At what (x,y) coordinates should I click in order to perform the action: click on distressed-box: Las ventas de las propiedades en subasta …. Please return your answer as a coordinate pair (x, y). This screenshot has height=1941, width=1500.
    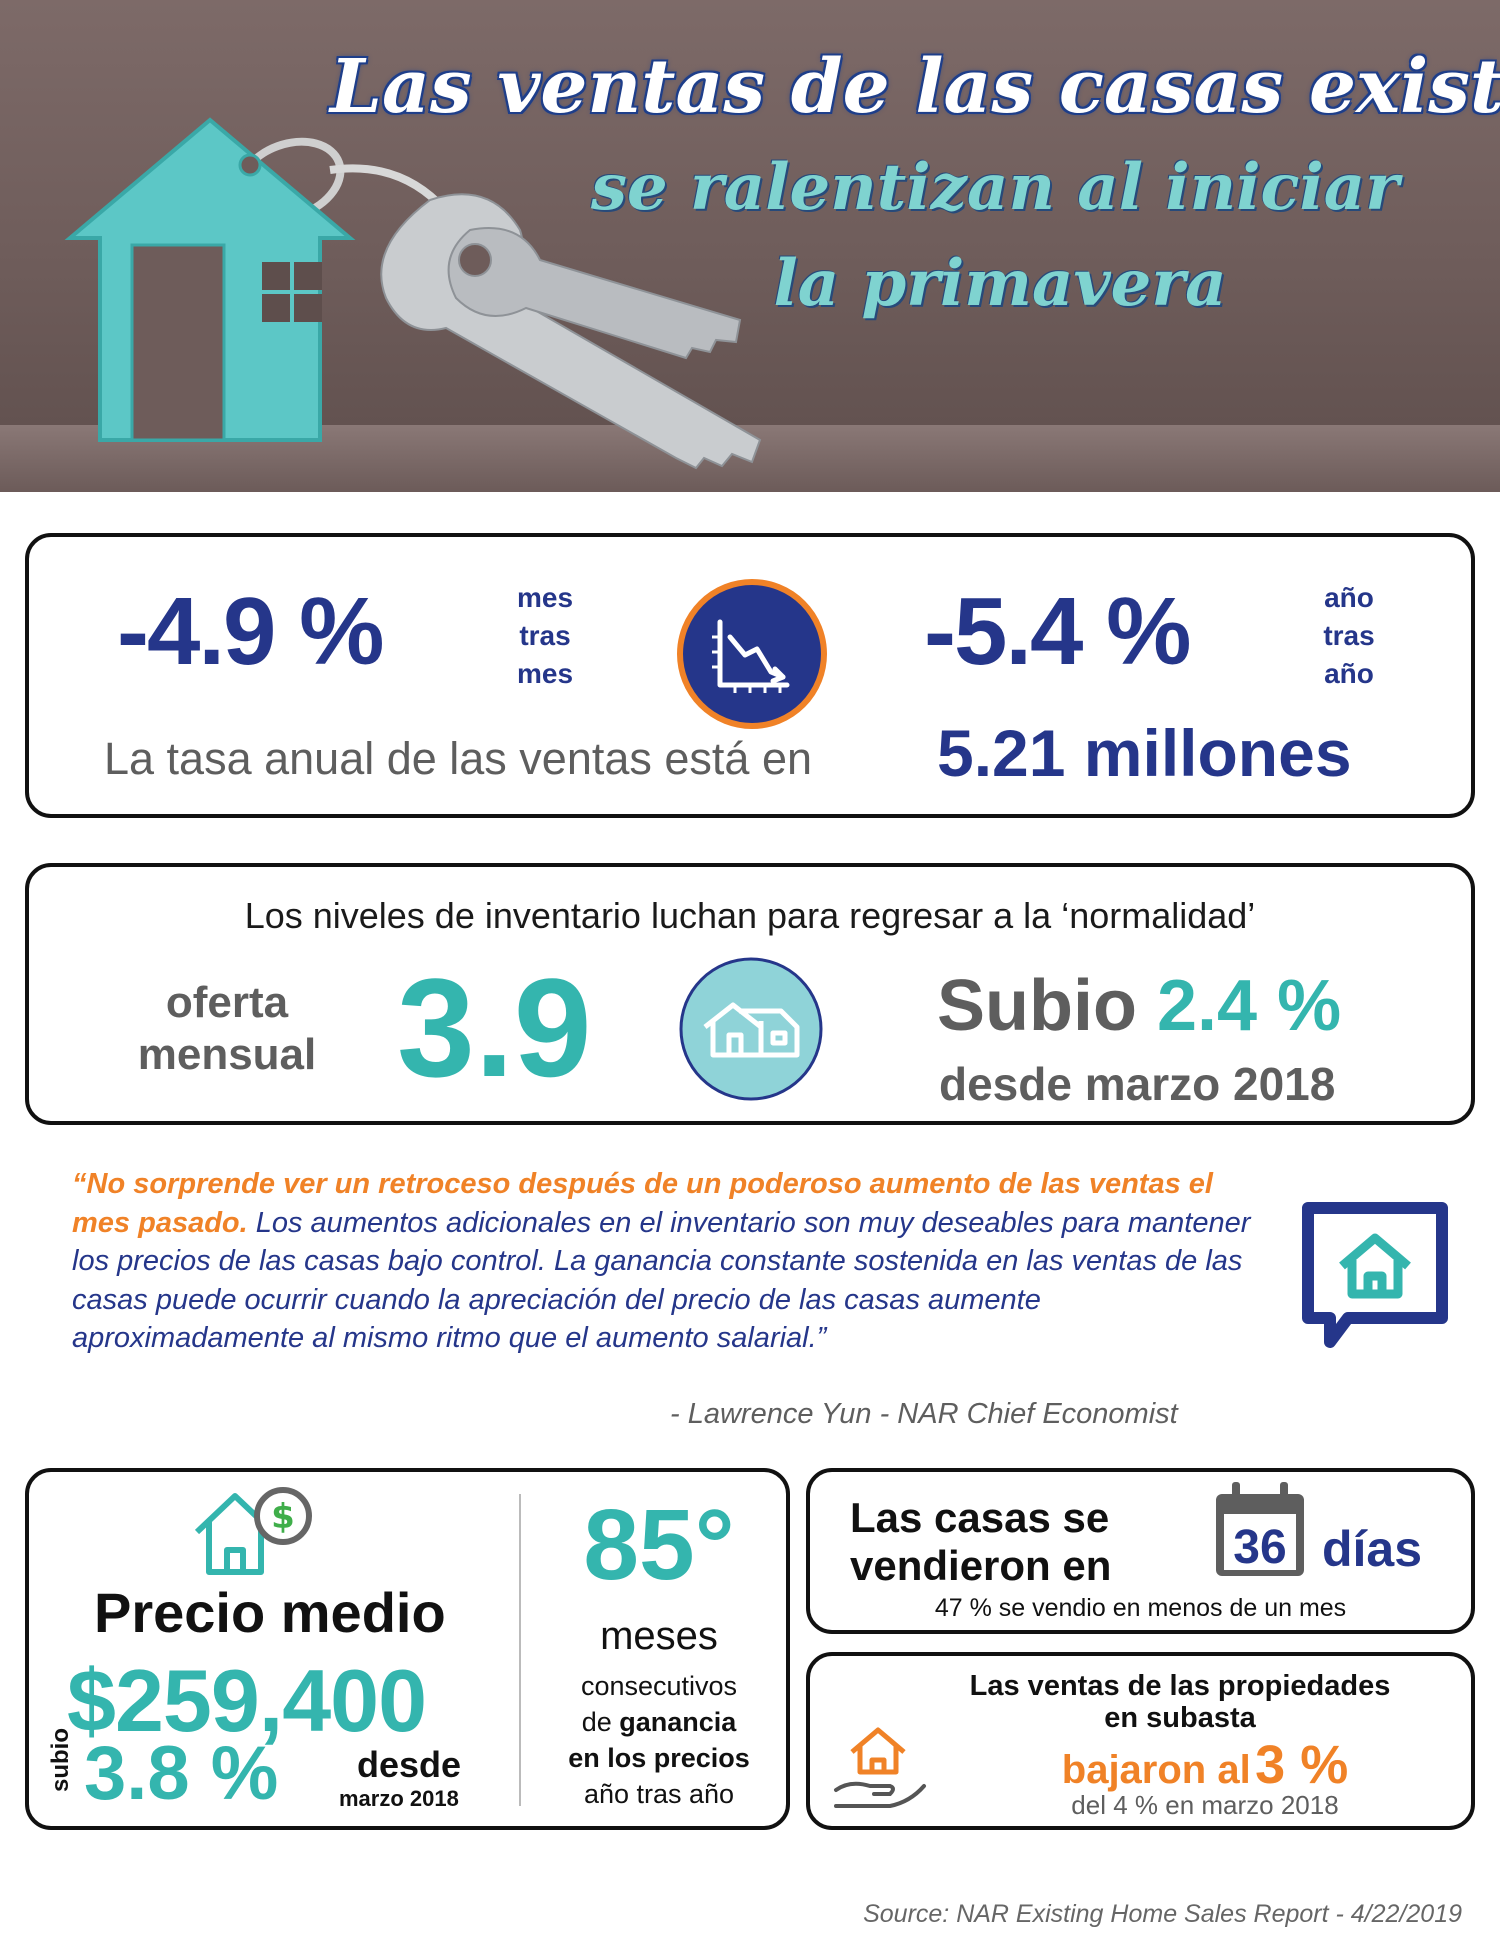
    Looking at the image, I should click on (1140, 1741).